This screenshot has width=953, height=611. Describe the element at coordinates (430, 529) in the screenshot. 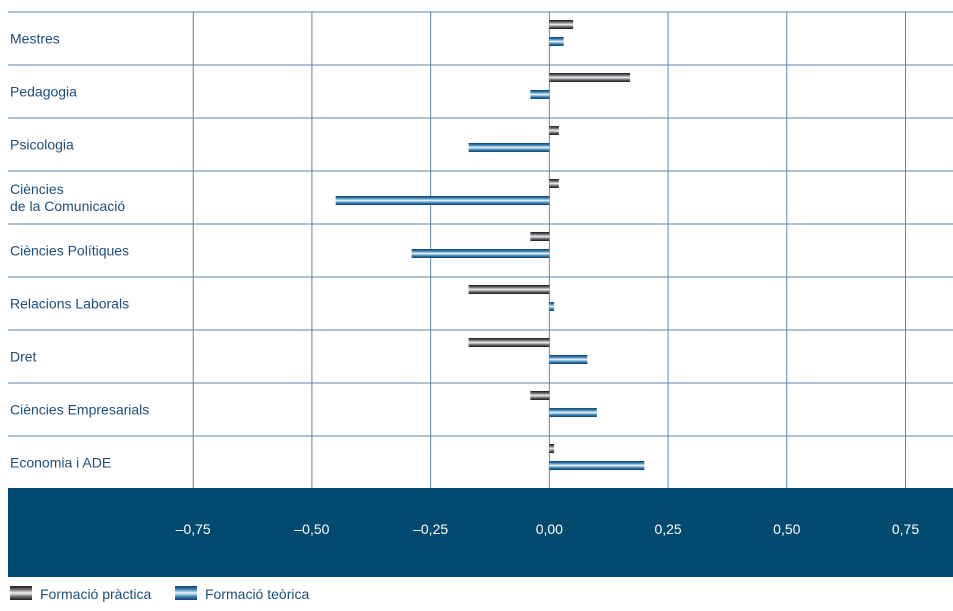

I see `x-tick-label: –0,25` at that location.